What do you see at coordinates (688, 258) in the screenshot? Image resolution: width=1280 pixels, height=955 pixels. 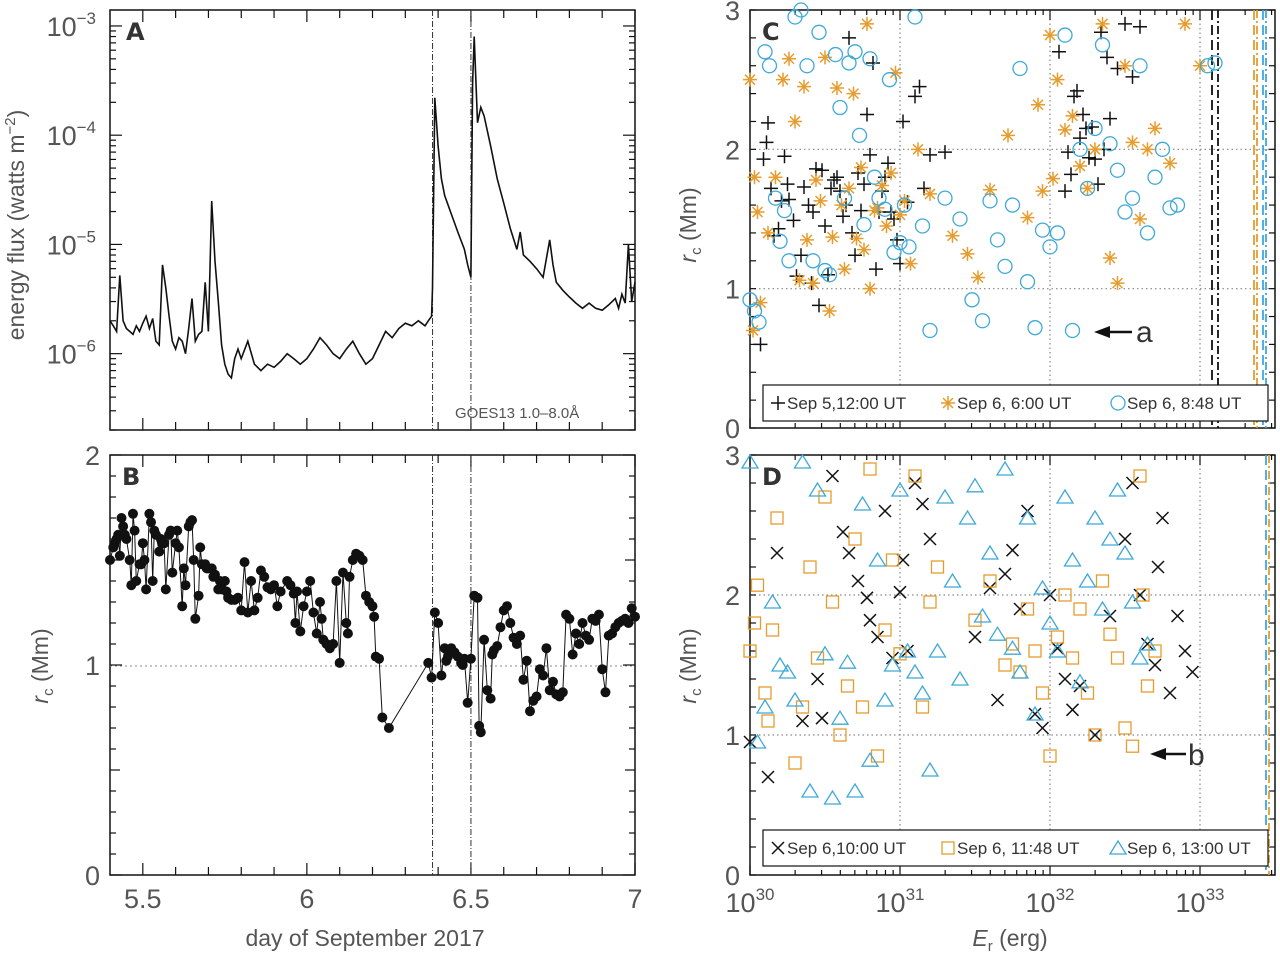 I see `rc-symbol: r` at bounding box center [688, 258].